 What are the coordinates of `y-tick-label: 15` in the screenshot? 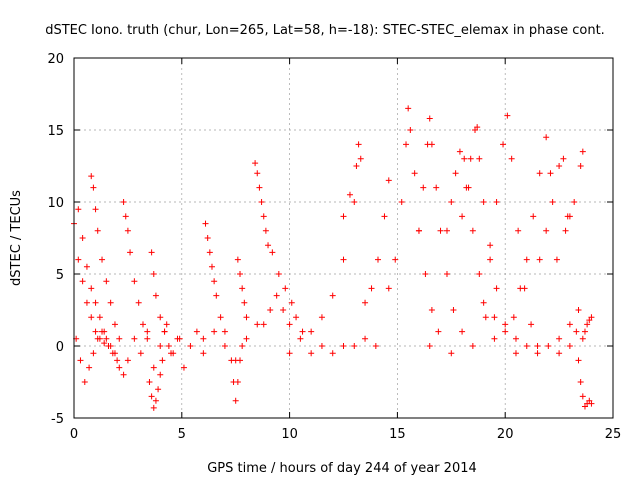 It's located at (55, 131).